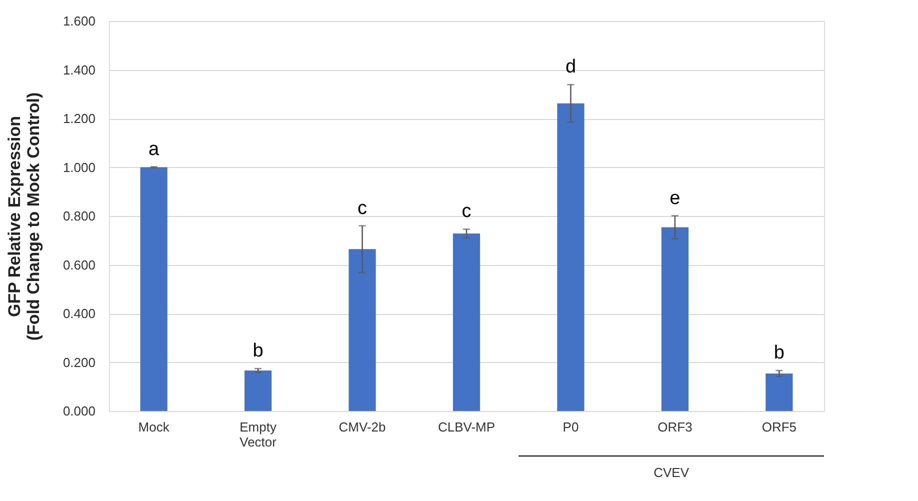  What do you see at coordinates (154, 427) in the screenshot?
I see `x-tick-label: Mock` at bounding box center [154, 427].